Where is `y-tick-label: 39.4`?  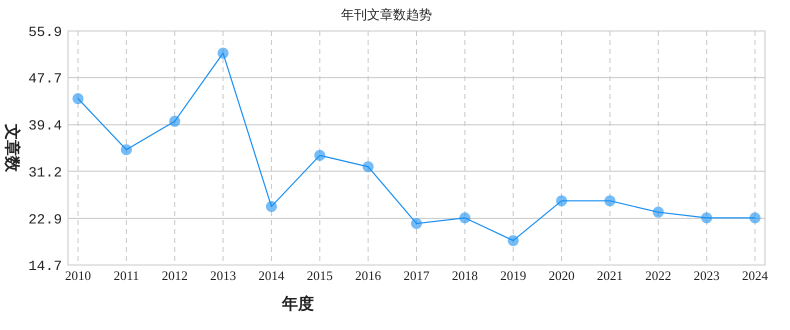
y-tick-label: 39.4 is located at coordinates (45, 126).